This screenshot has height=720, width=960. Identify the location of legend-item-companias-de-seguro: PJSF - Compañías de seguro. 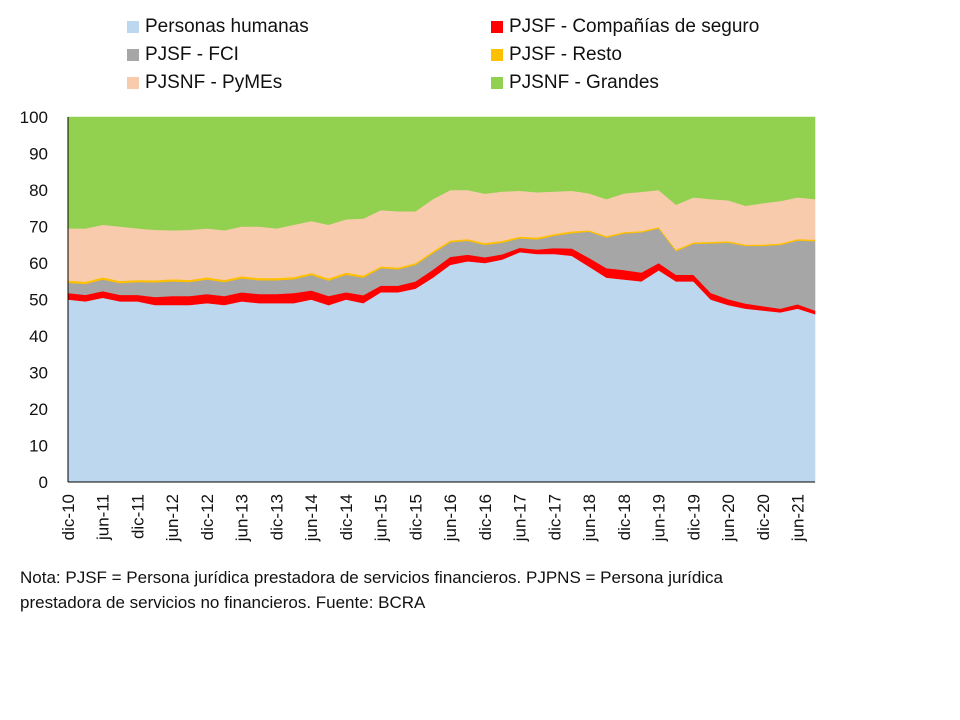
(625, 27).